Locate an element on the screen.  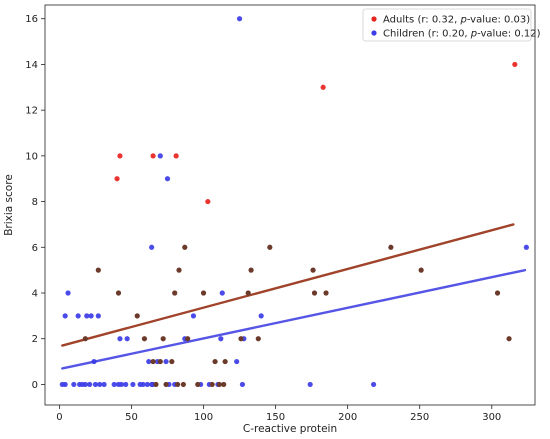
legend-label-0: Adults (r: 0.32, p-value: 0.03) is located at coordinates (456, 20).